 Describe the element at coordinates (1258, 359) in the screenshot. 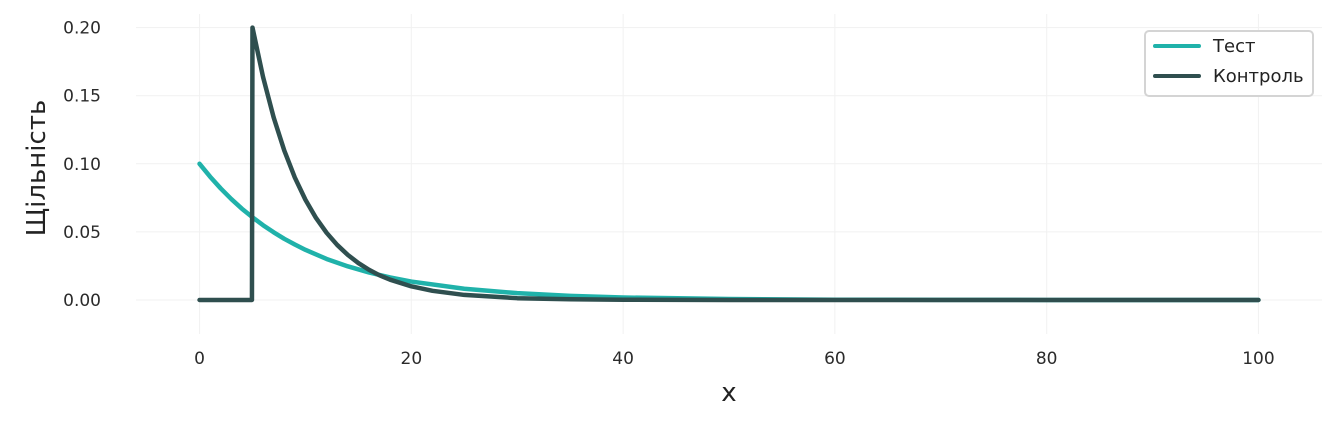

I see `x-tick-label-5: 100` at that location.